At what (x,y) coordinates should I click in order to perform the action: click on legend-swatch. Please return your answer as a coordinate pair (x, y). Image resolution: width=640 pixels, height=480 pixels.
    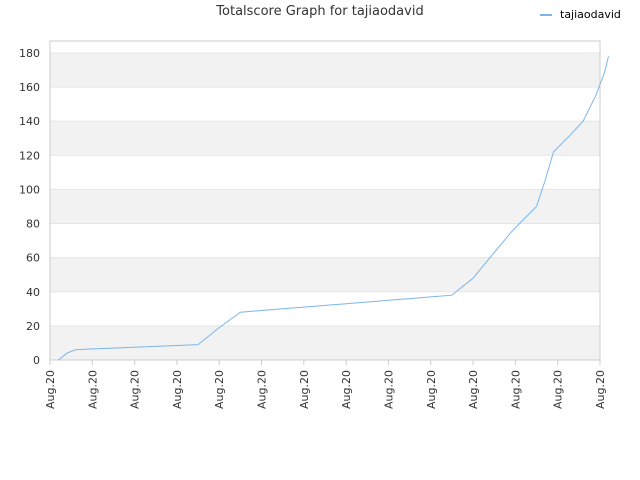
    Looking at the image, I should click on (546, 14).